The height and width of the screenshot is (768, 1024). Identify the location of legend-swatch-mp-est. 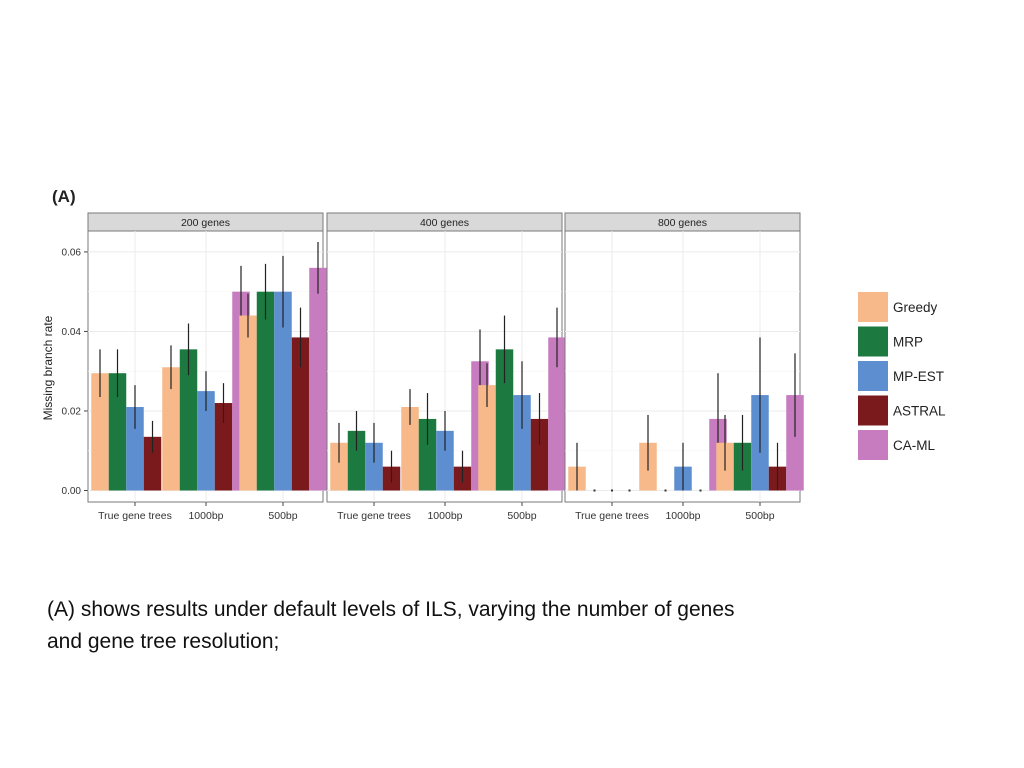
(873, 376).